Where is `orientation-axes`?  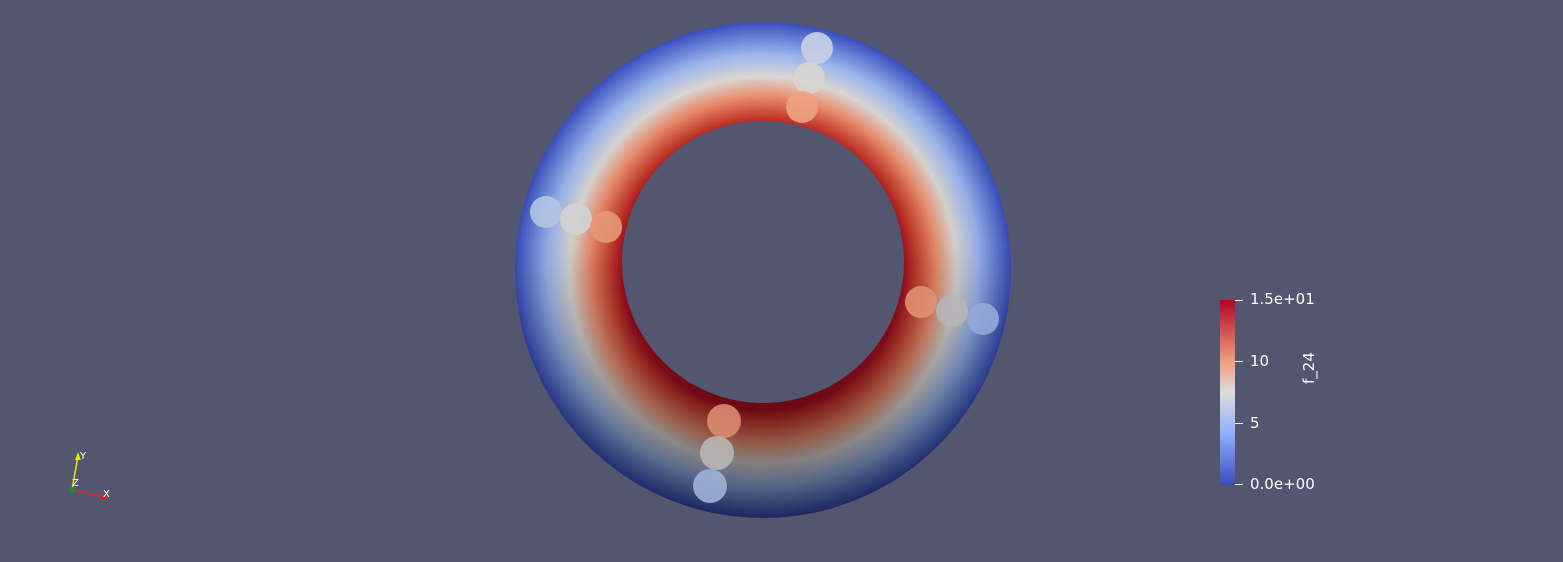
orientation-axes is located at coordinates (89, 476).